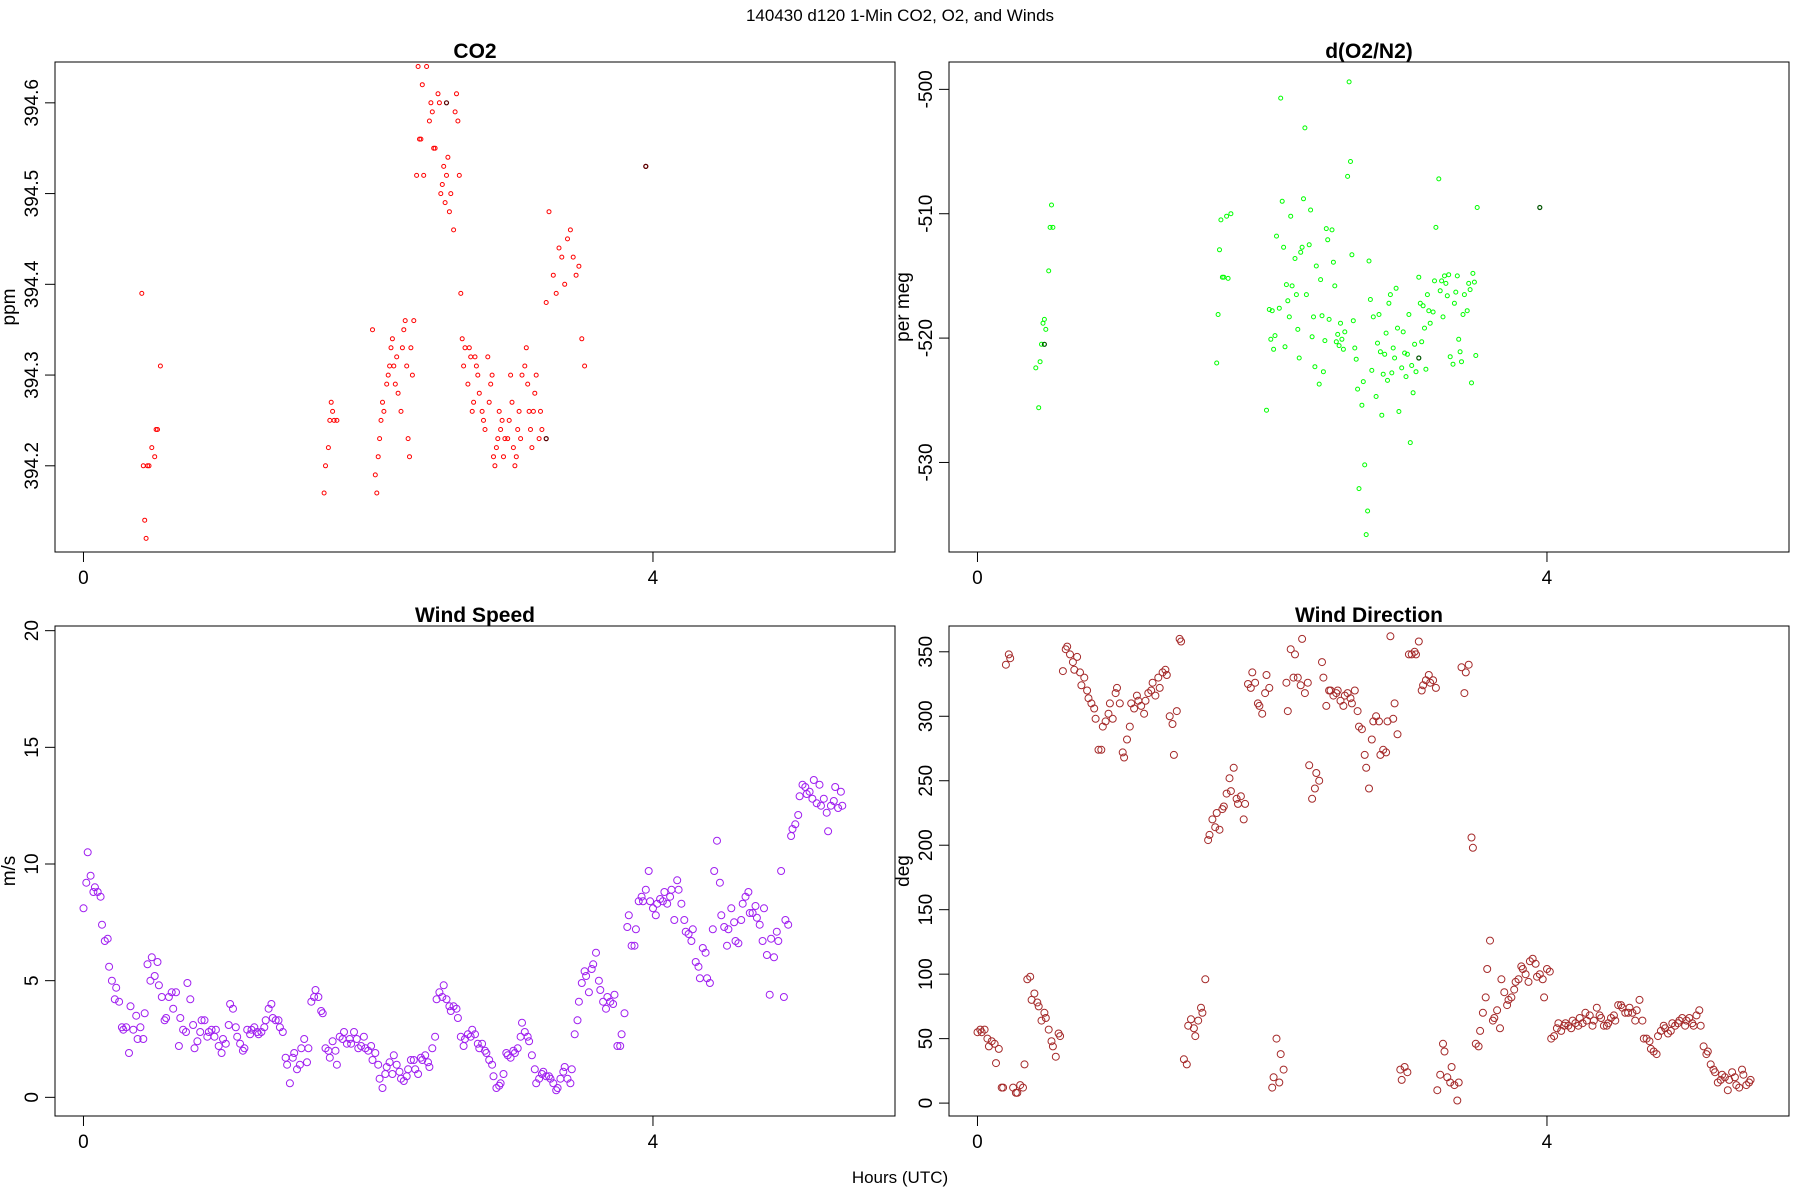 The image size is (1800, 1200). I want to click on o2n2-points, so click(1288, 308).